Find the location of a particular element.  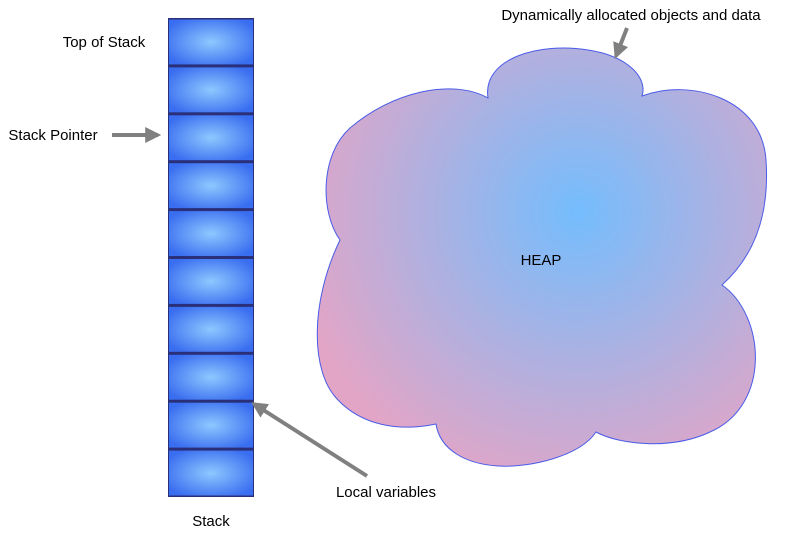

stack-title-label: Stack is located at coordinates (211, 521).